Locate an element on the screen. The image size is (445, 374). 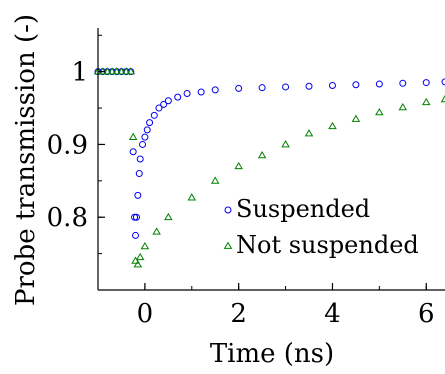
y-tick-label: 0.8 is located at coordinates (67, 218).